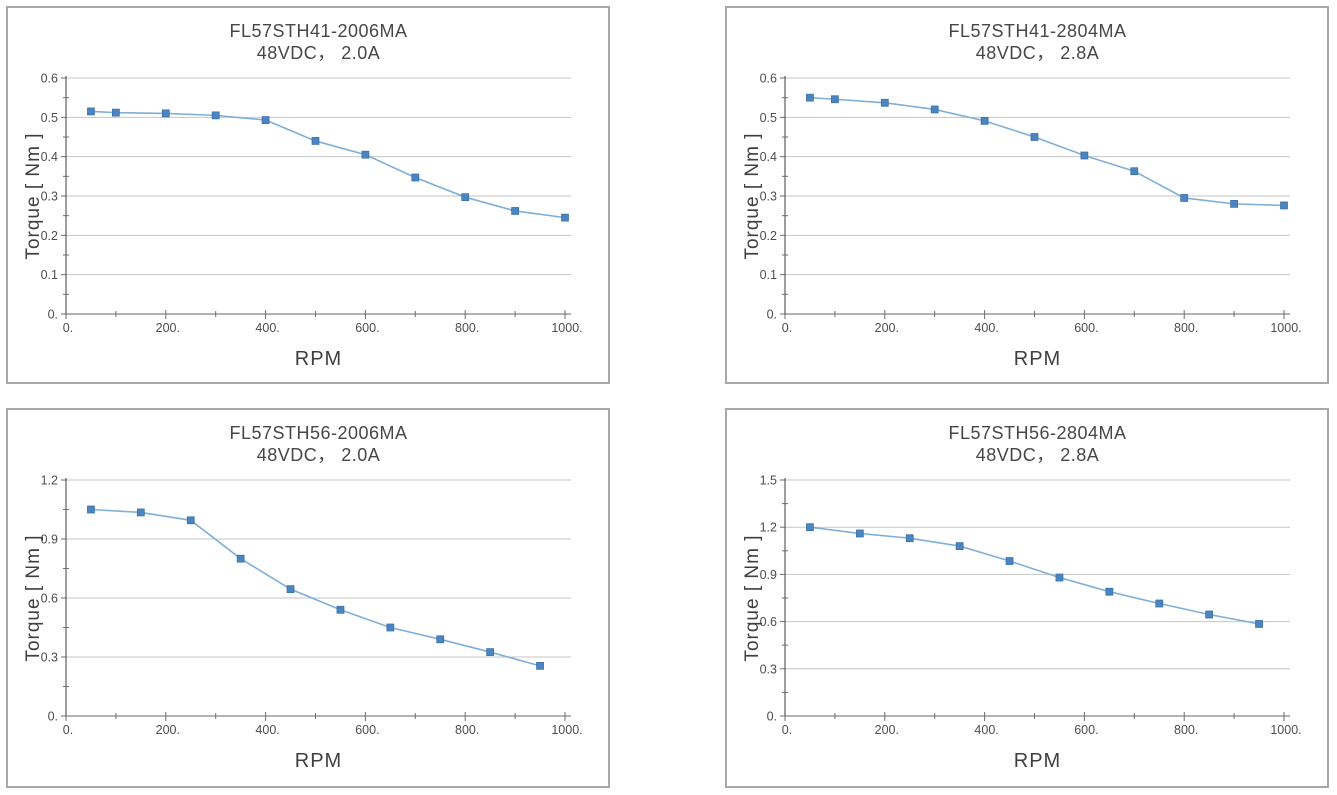 The height and width of the screenshot is (795, 1337). Describe the element at coordinates (768, 118) in the screenshot. I see `y-tick-label: 0.5` at that location.